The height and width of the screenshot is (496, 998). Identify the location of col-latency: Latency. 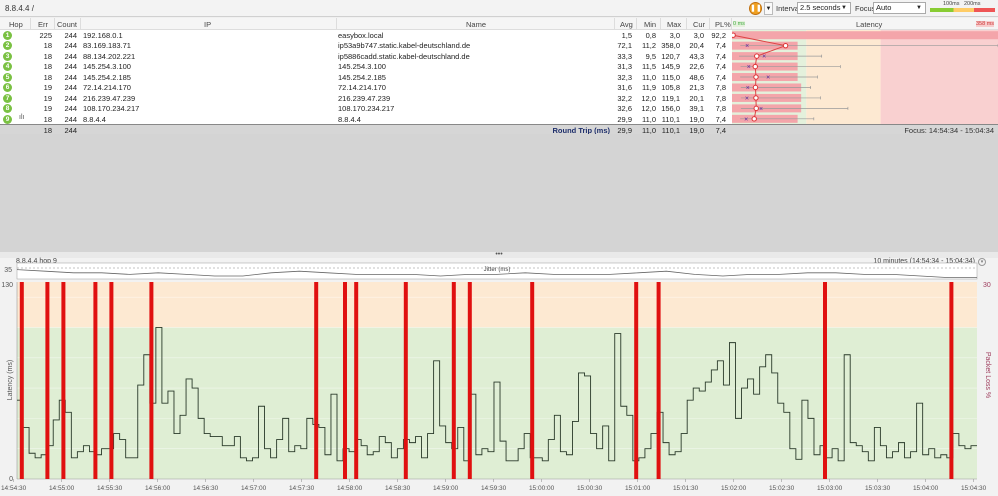
(869, 24).